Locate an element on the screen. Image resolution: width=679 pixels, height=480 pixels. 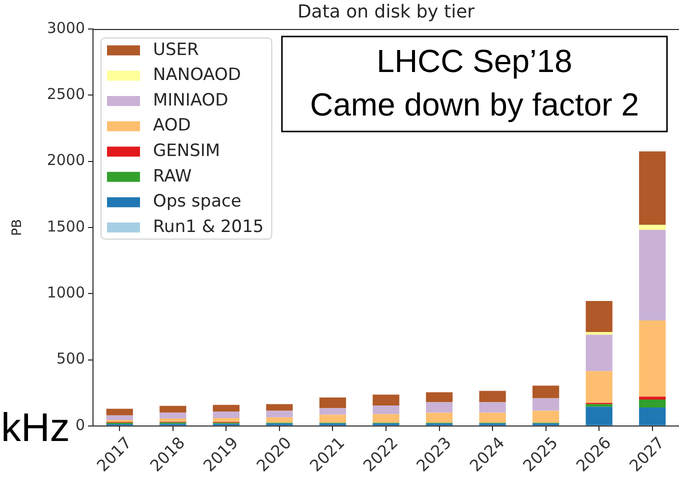
y-tick-label: 1500 is located at coordinates (65, 226).